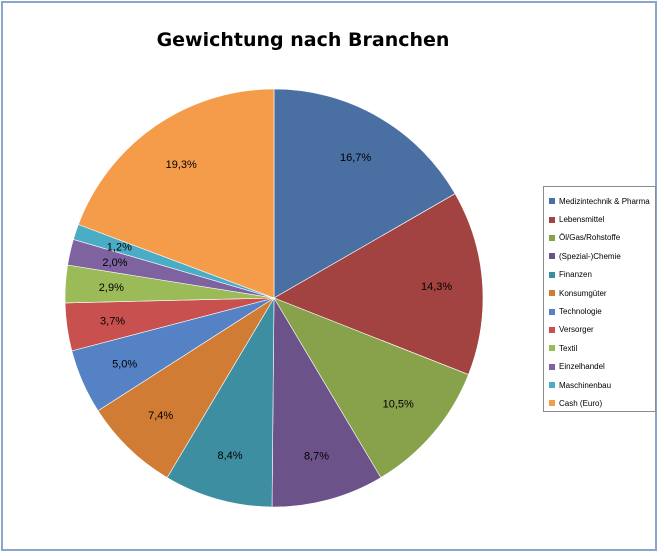 The height and width of the screenshot is (556, 664). Describe the element at coordinates (602, 348) in the screenshot. I see `legend-item: Textil` at that location.